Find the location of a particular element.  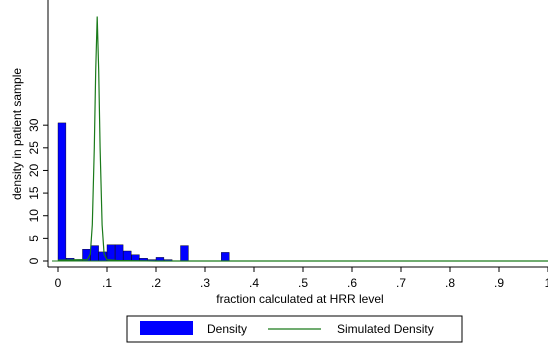

x-axis-ticks: 0 .1 .2 .3 .4 .5 .6 .7 .8 .9 1 is located at coordinates (301, 278).